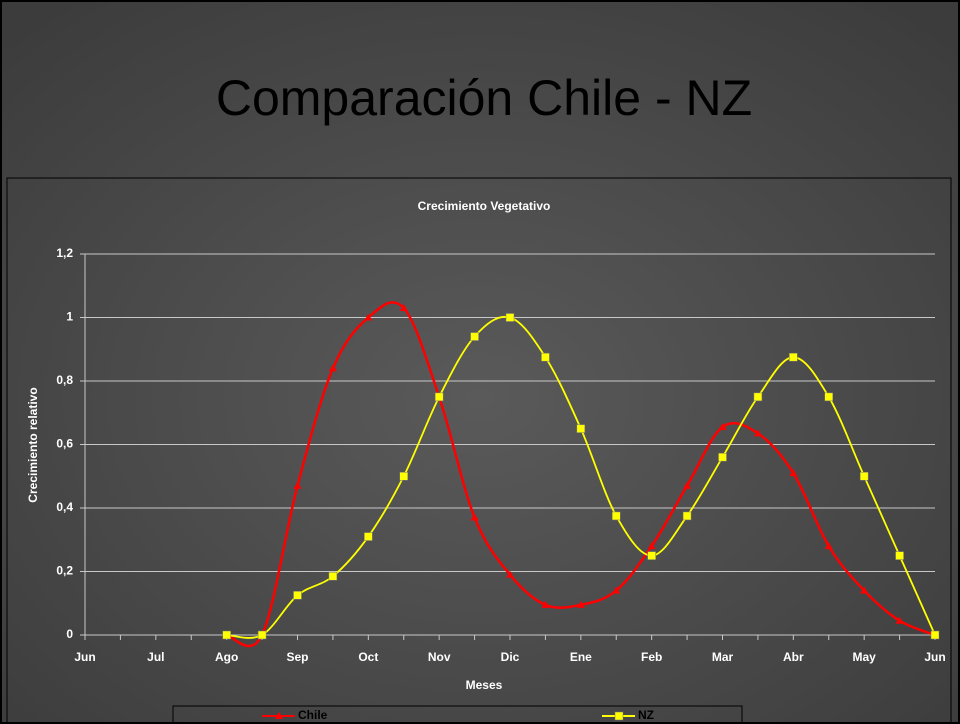 The image size is (960, 724). What do you see at coordinates (155, 657) in the screenshot?
I see `x-tick-label: Jul` at bounding box center [155, 657].